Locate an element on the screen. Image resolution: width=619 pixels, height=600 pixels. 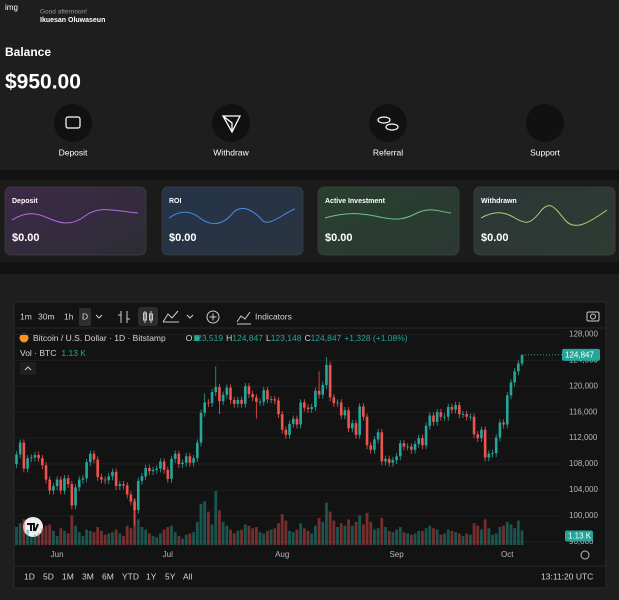
divider is located at coordinates (309, 268).